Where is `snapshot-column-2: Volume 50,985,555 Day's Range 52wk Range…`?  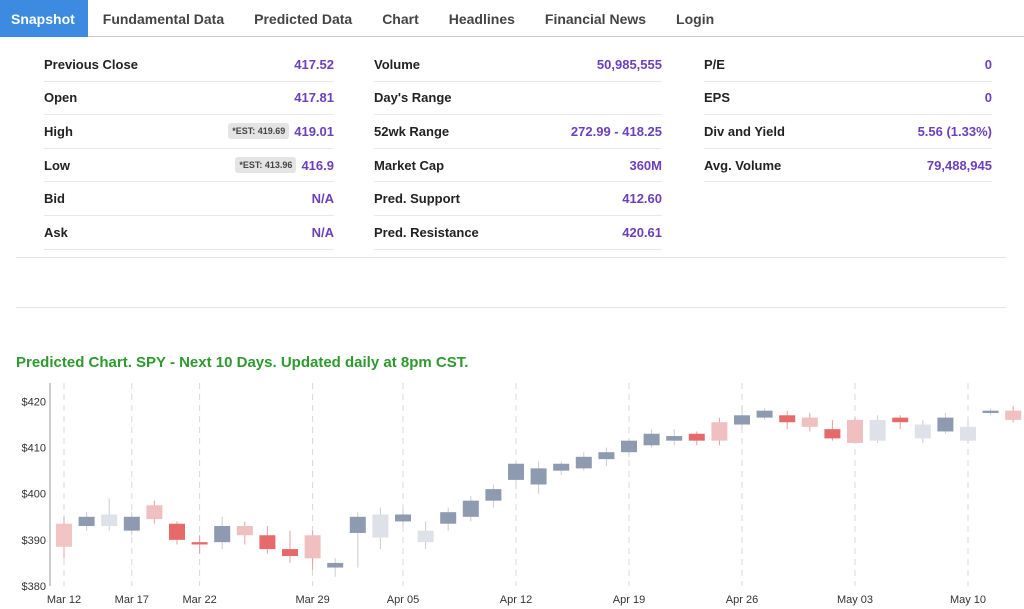
snapshot-column-2: Volume 50,985,555 Day's Range 52wk Range… is located at coordinates (518, 149).